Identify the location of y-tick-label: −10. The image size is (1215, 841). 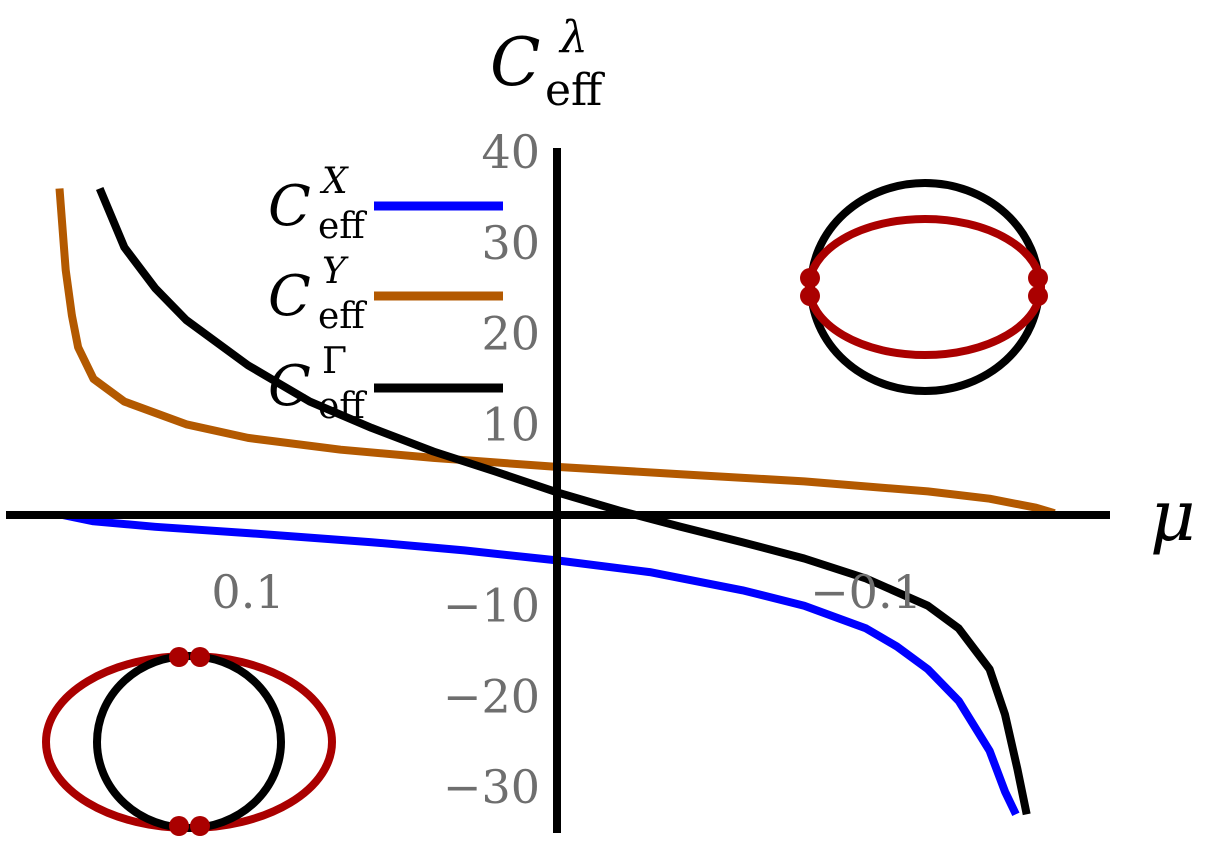
(491, 606).